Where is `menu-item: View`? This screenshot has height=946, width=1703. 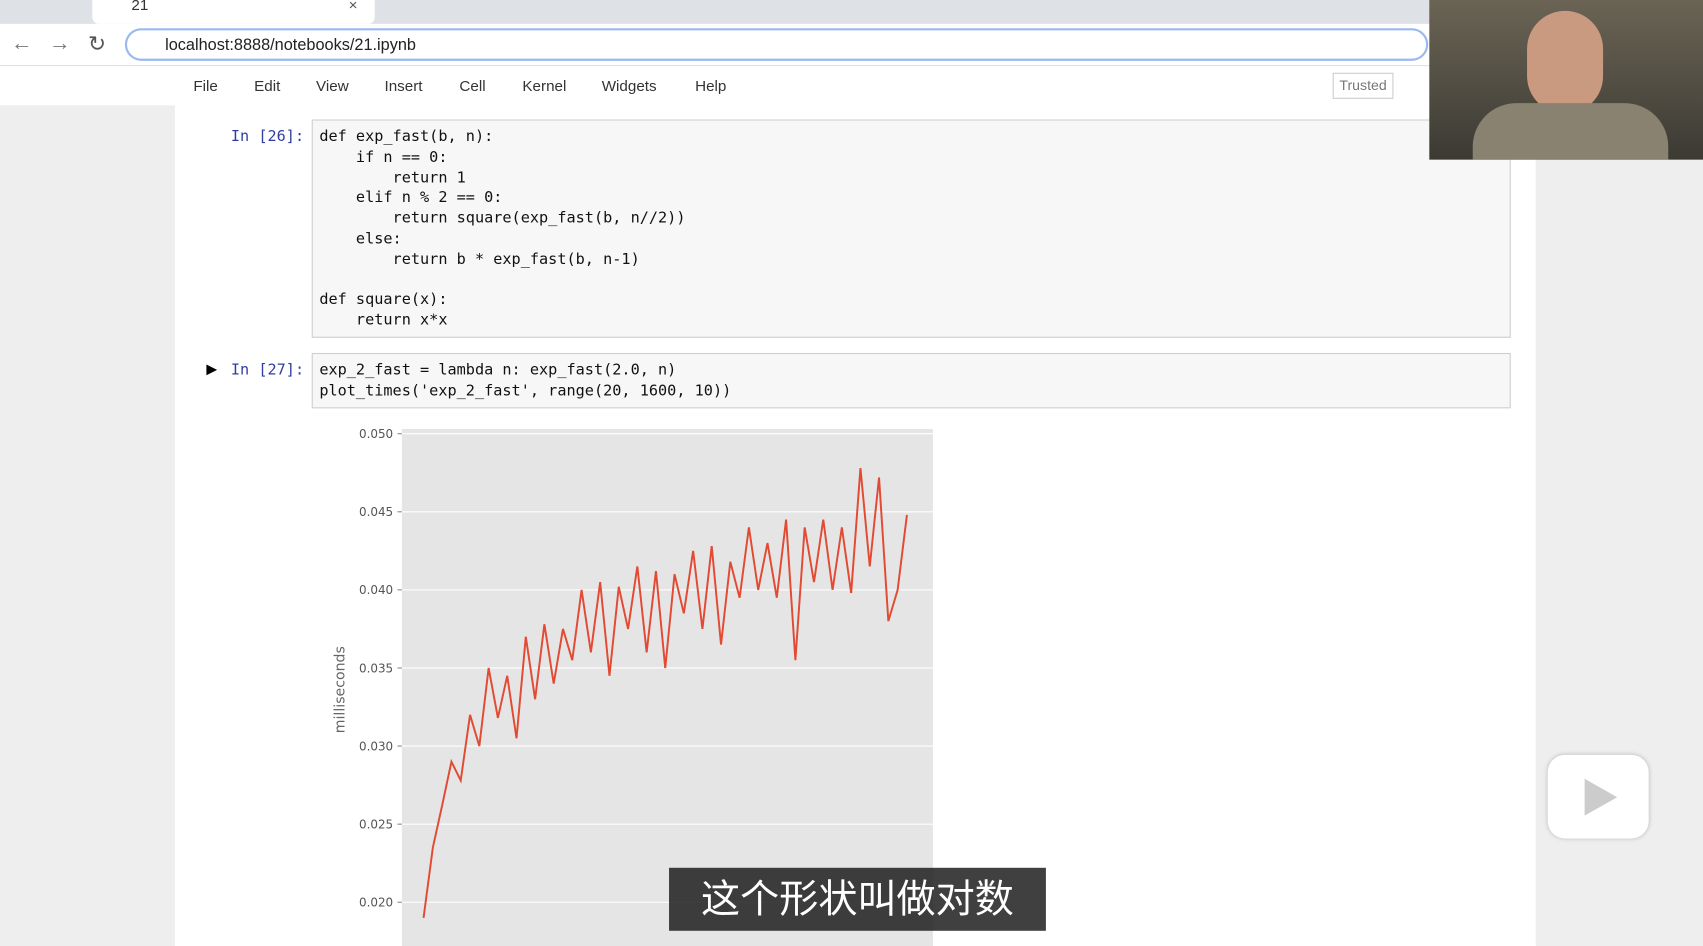
menu-item: View is located at coordinates (332, 86).